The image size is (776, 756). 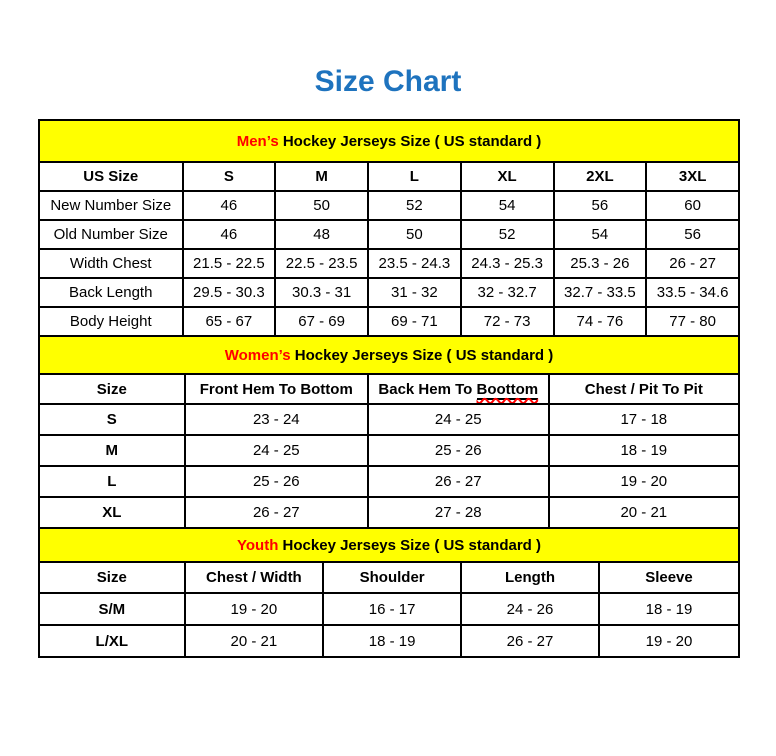 What do you see at coordinates (692, 292) in the screenshot?
I see `size-value: 33.5 - 34.6` at bounding box center [692, 292].